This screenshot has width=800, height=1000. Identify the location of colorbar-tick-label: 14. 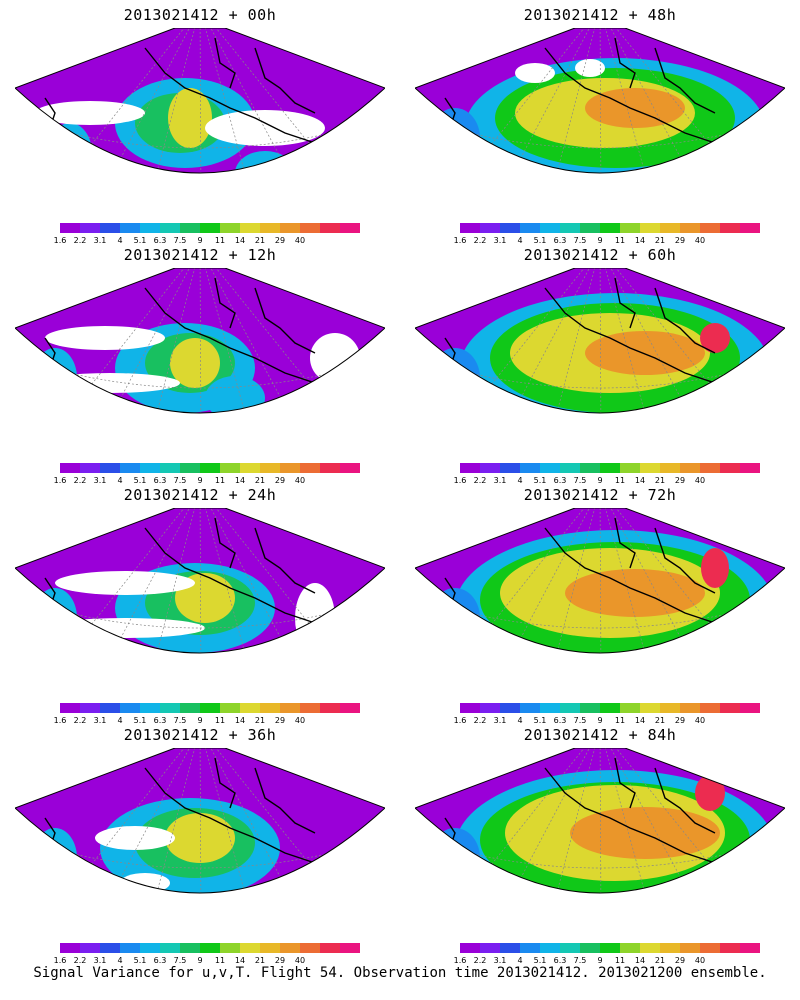
(640, 720).